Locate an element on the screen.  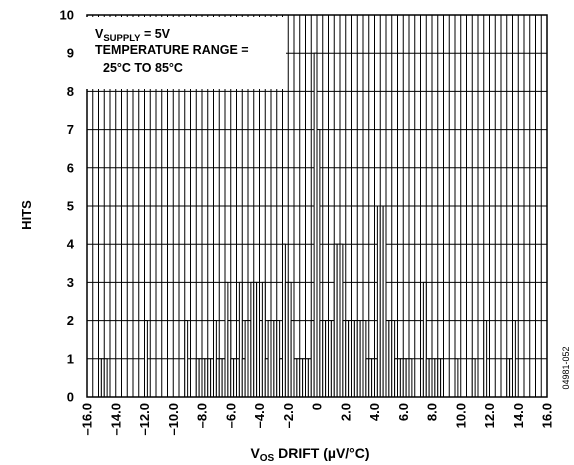
y-tick-label: 9 is located at coordinates (70, 53).